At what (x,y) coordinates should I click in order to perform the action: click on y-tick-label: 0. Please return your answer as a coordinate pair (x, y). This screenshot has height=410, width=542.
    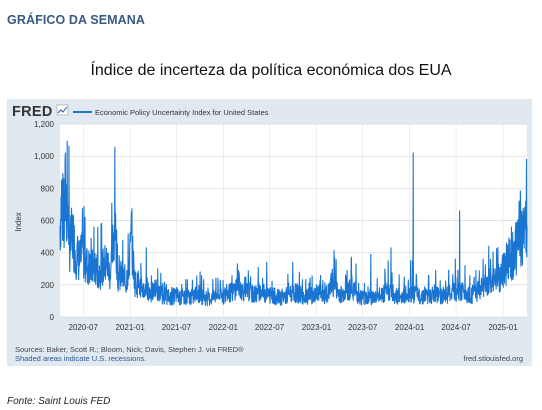
    Looking at the image, I should click on (52, 317).